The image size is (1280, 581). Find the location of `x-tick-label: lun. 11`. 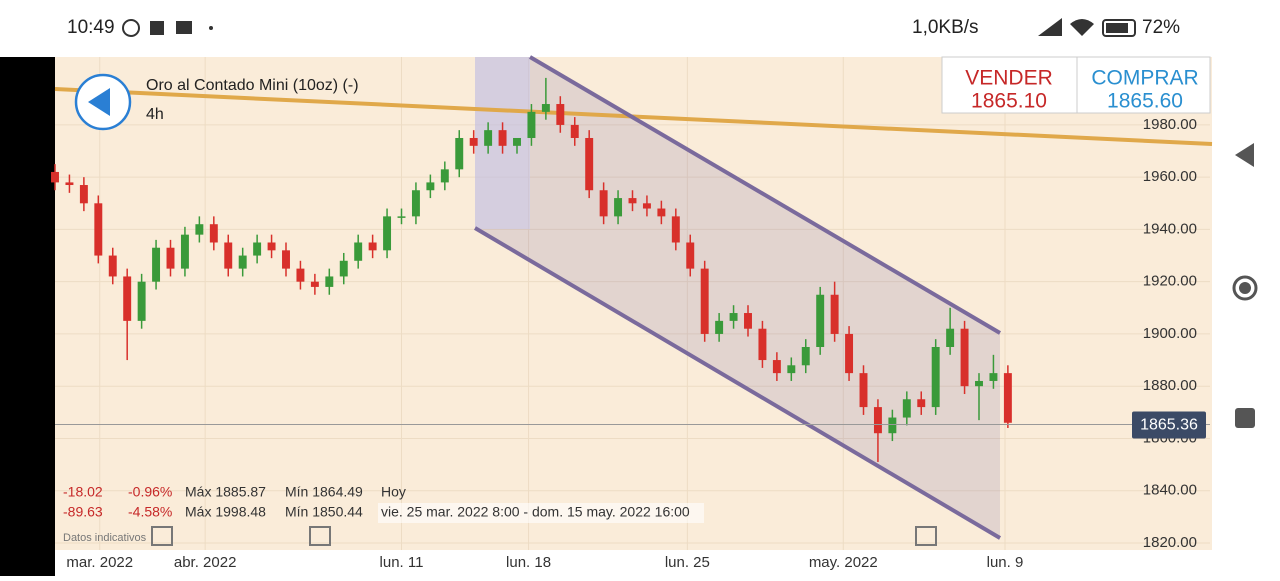

x-tick-label: lun. 11 is located at coordinates (402, 562).